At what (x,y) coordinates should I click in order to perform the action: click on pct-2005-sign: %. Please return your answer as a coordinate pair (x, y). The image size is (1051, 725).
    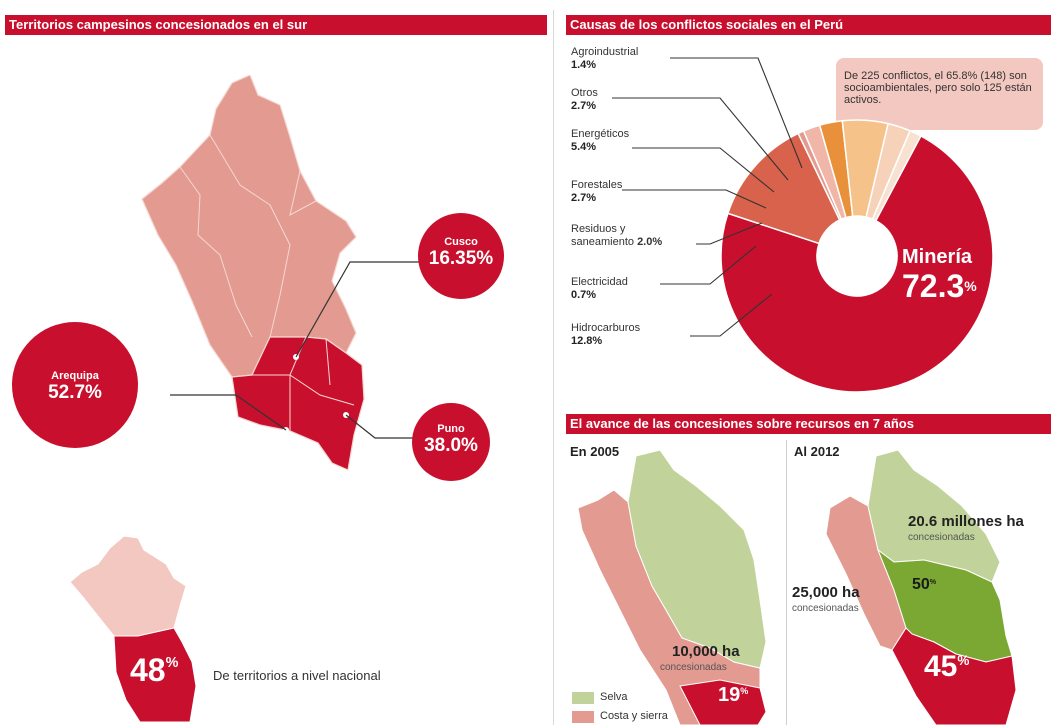
    Looking at the image, I should click on (744, 690).